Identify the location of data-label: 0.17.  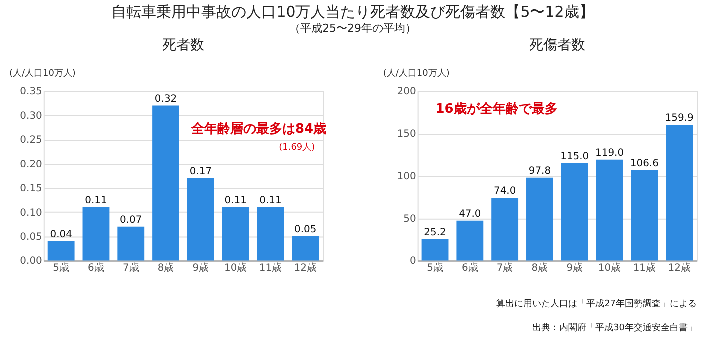
(201, 172).